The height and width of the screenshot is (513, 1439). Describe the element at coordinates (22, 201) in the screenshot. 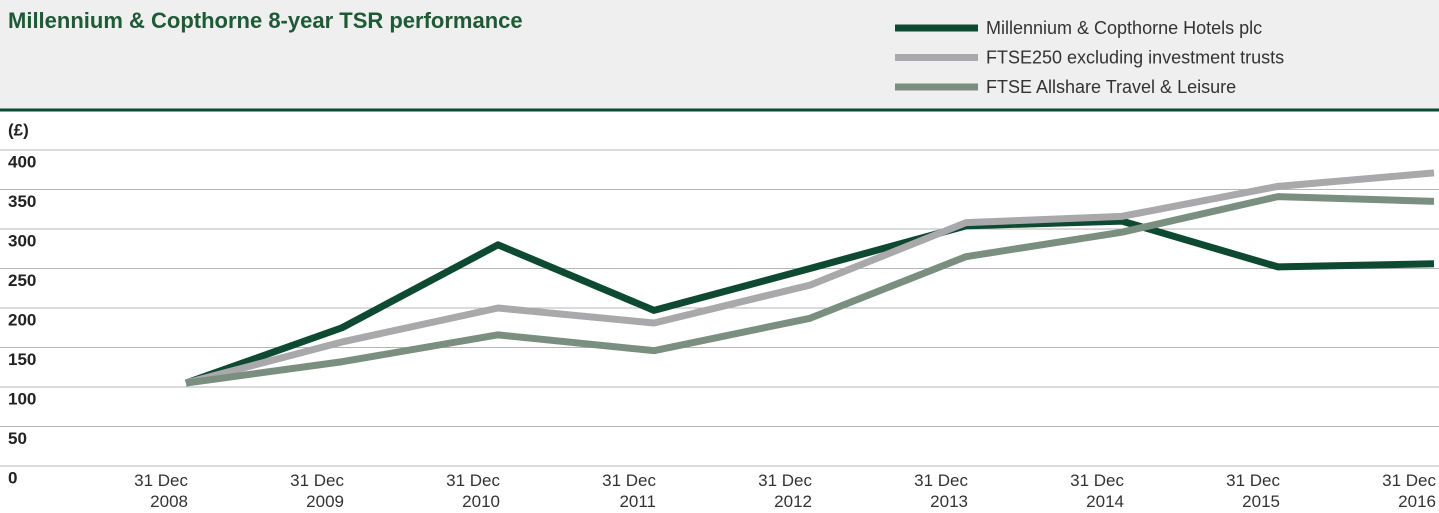

I see `y-tick-label: 350` at that location.